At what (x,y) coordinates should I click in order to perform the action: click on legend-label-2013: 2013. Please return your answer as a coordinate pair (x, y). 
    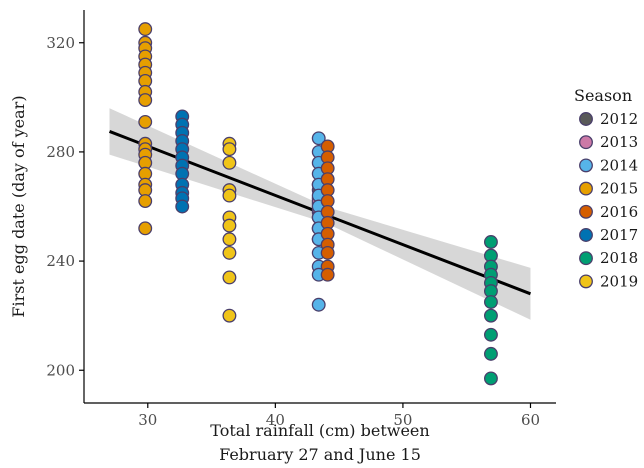
    Looking at the image, I should click on (619, 142).